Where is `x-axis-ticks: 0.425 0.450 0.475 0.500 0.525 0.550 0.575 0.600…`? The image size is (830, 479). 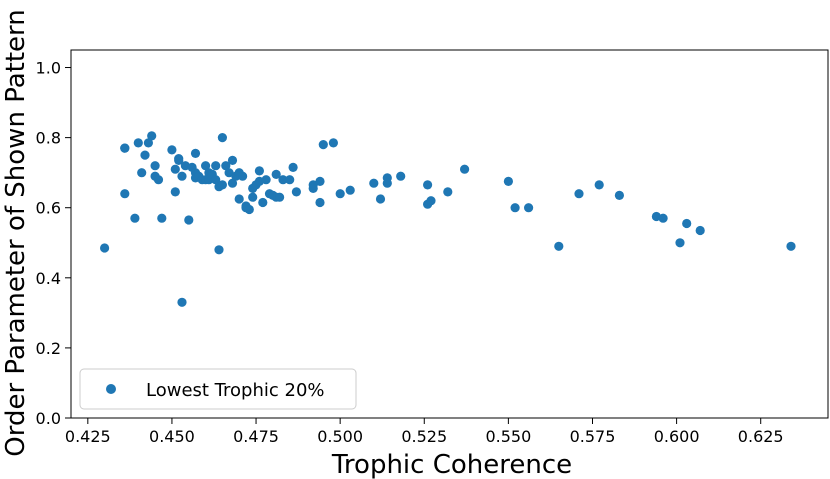
x-axis-ticks: 0.425 0.450 0.475 0.500 0.525 0.550 0.575 0.600… is located at coordinates (424, 432).